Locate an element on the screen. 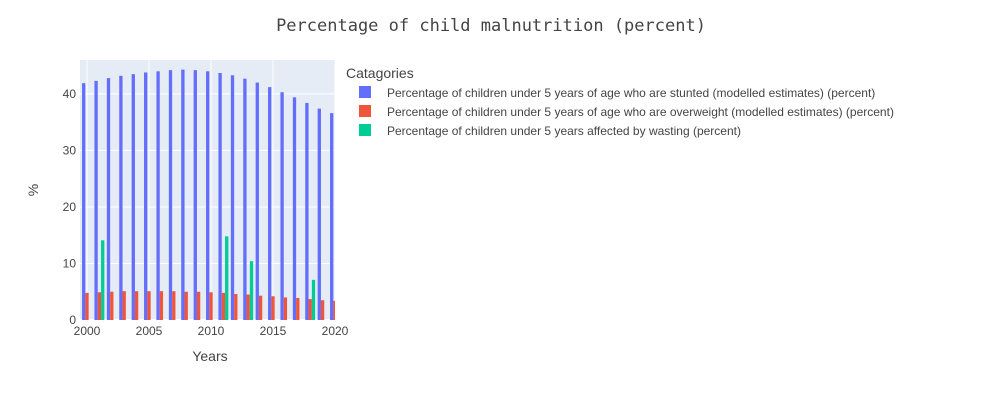  legend-swatch-overweight is located at coordinates (365, 111).